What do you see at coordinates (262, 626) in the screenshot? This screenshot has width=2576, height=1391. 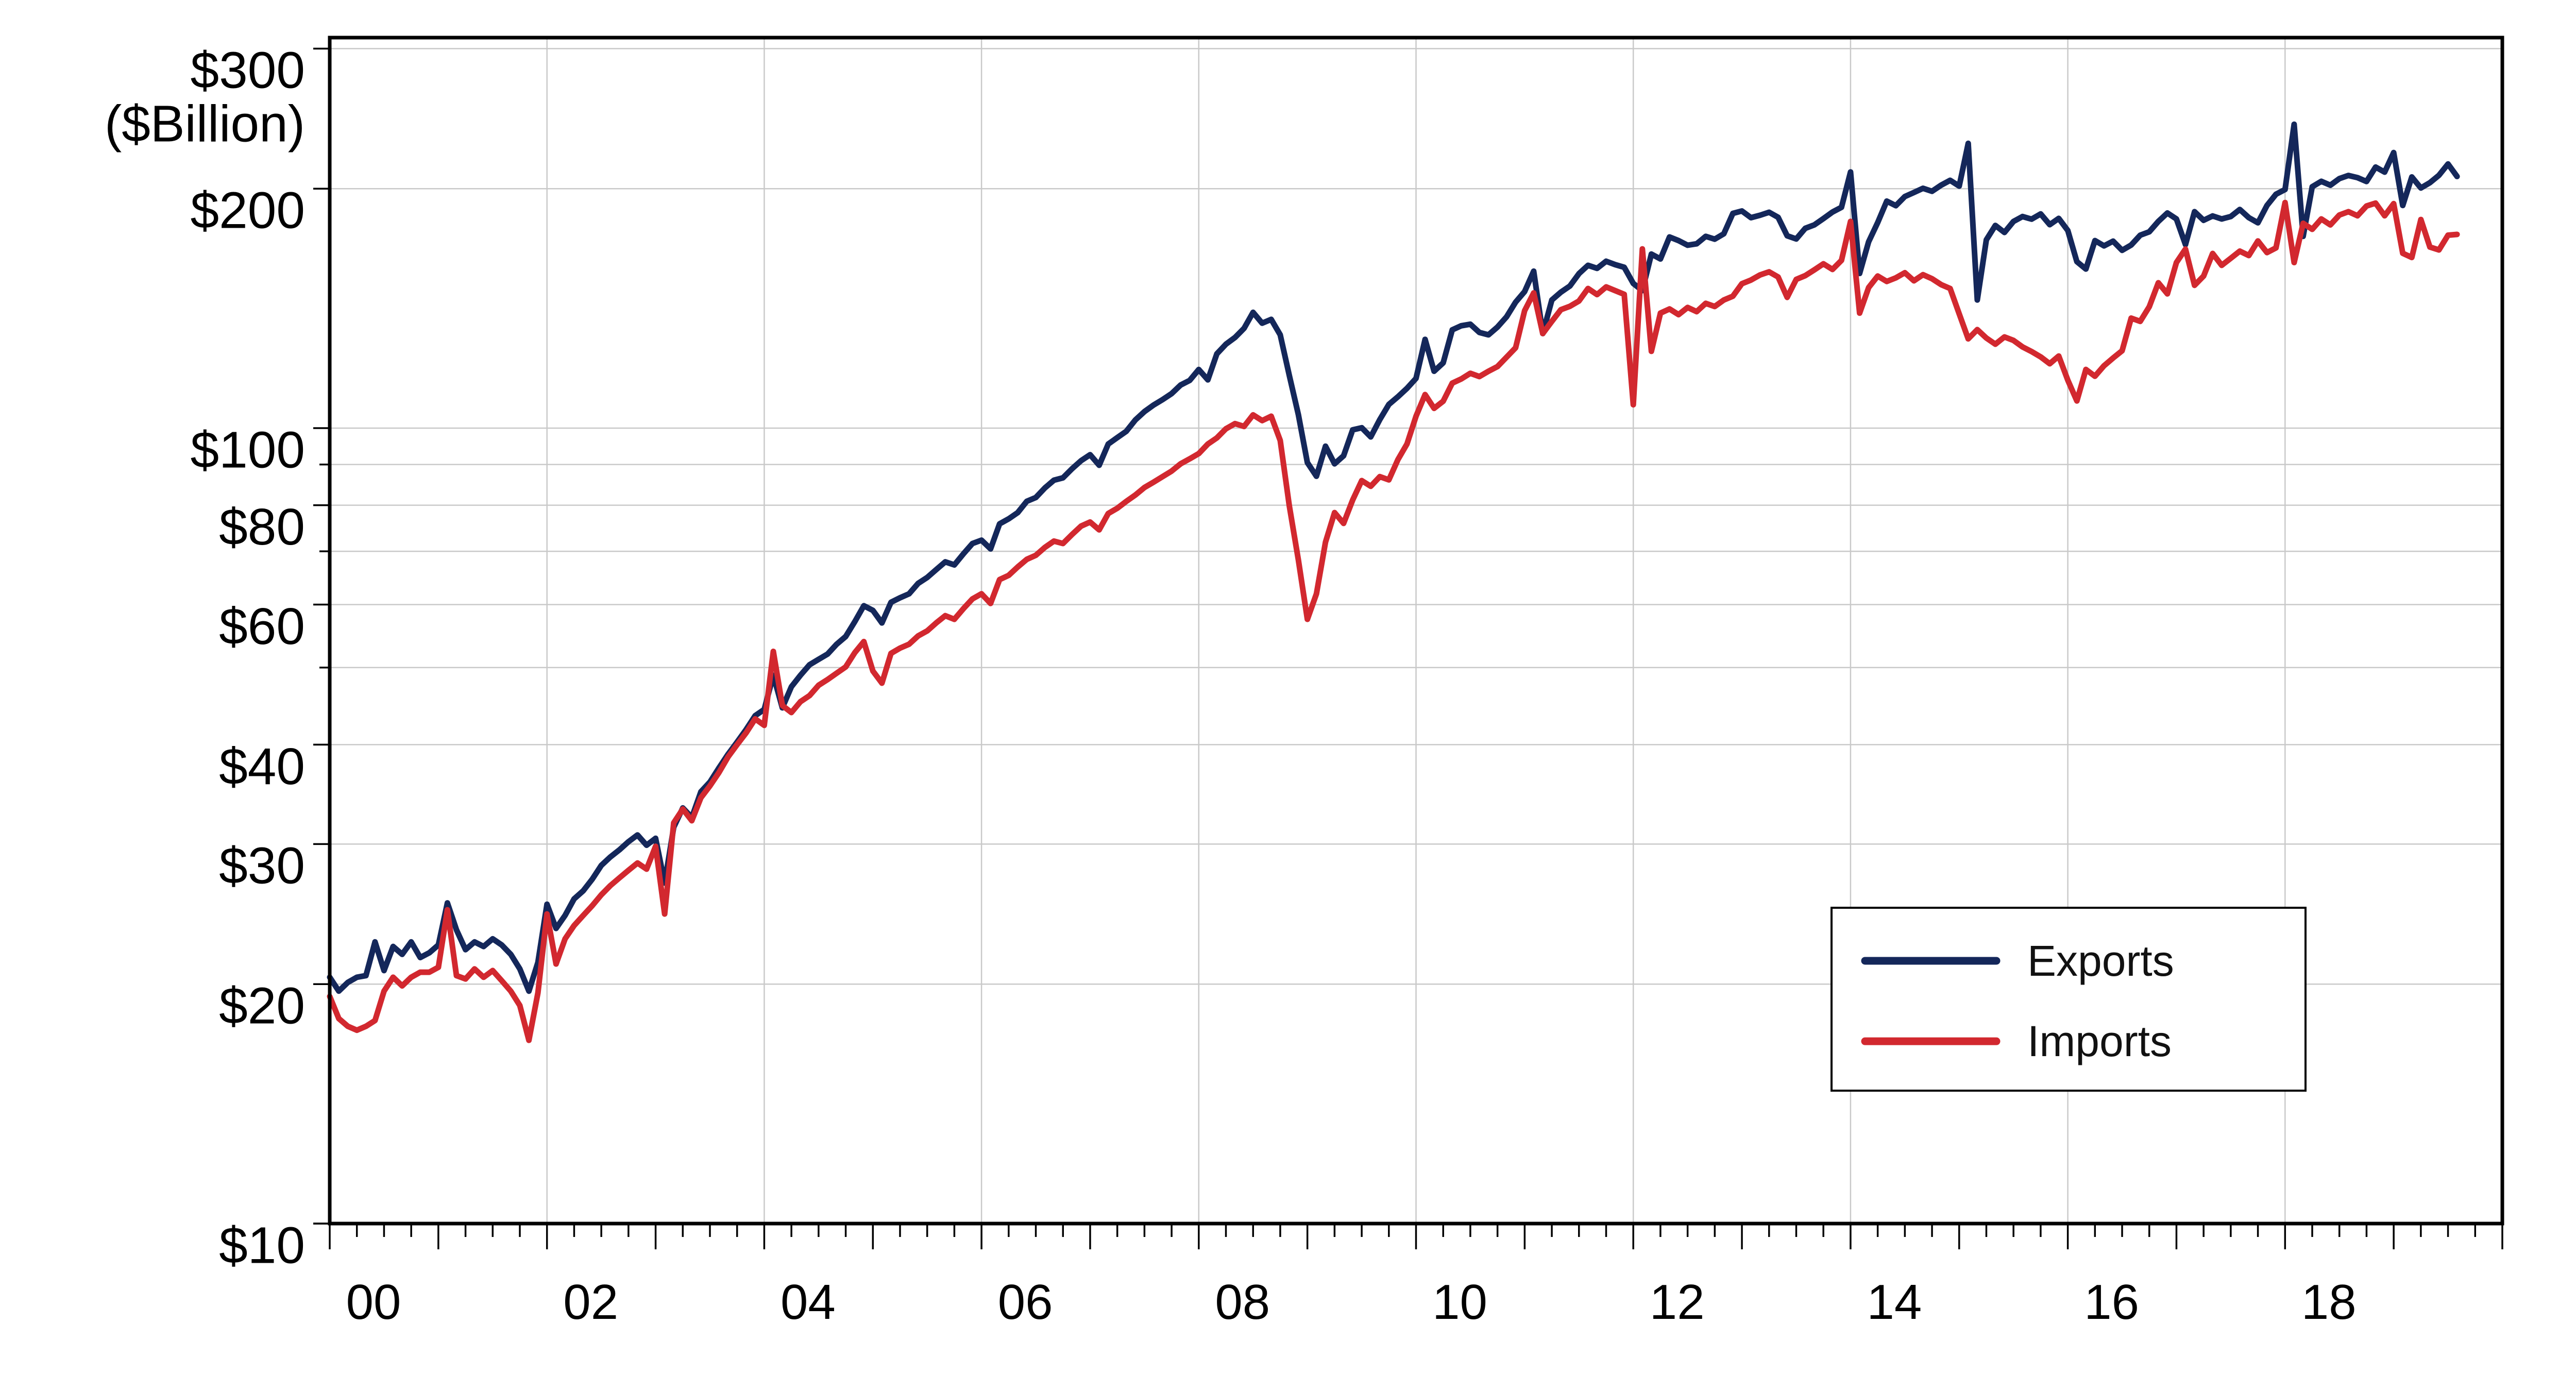 I see `y-axis-label: $60` at bounding box center [262, 626].